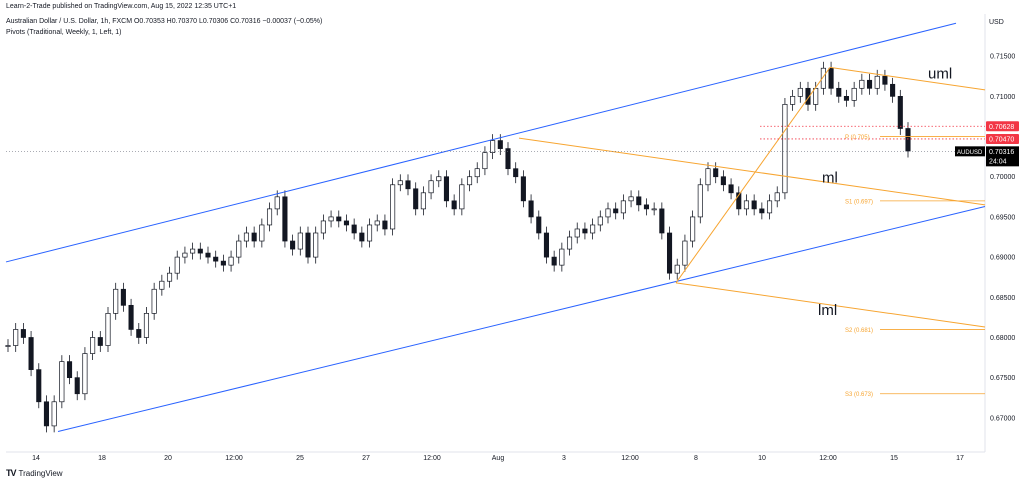 This screenshot has height=488, width=1024. What do you see at coordinates (907, 78) in the screenshot?
I see `pitchfork-uml-line` at bounding box center [907, 78].